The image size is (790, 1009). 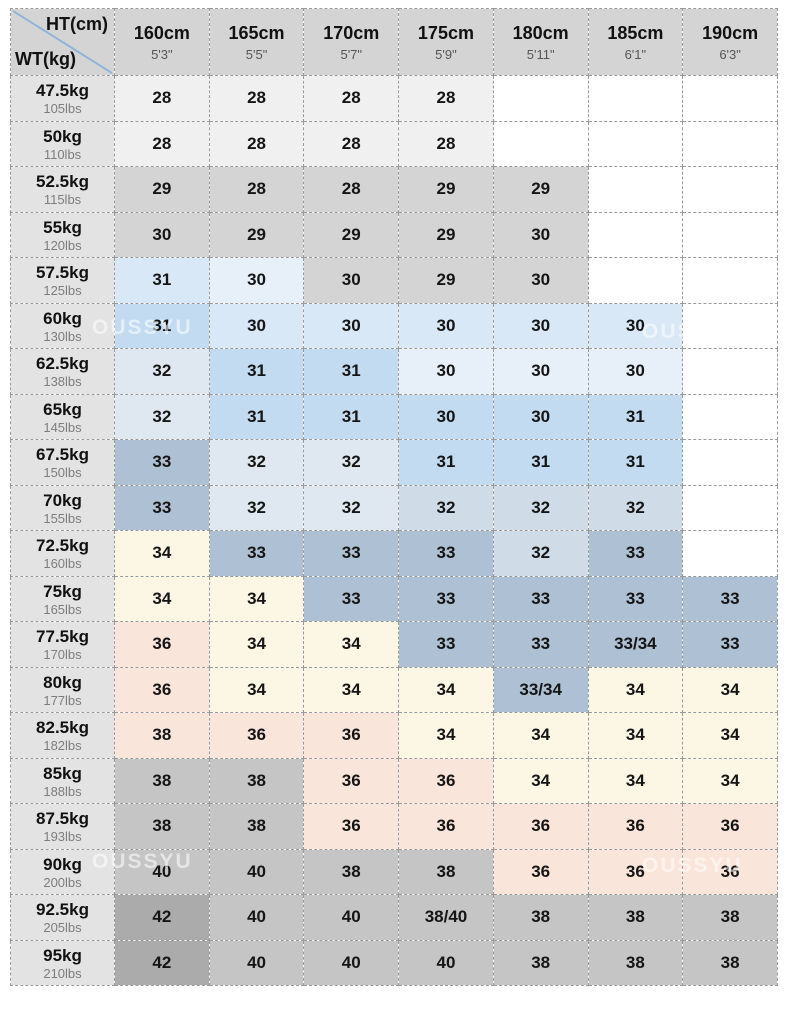 I want to click on weight-kg-label: 60kg, so click(x=62, y=318).